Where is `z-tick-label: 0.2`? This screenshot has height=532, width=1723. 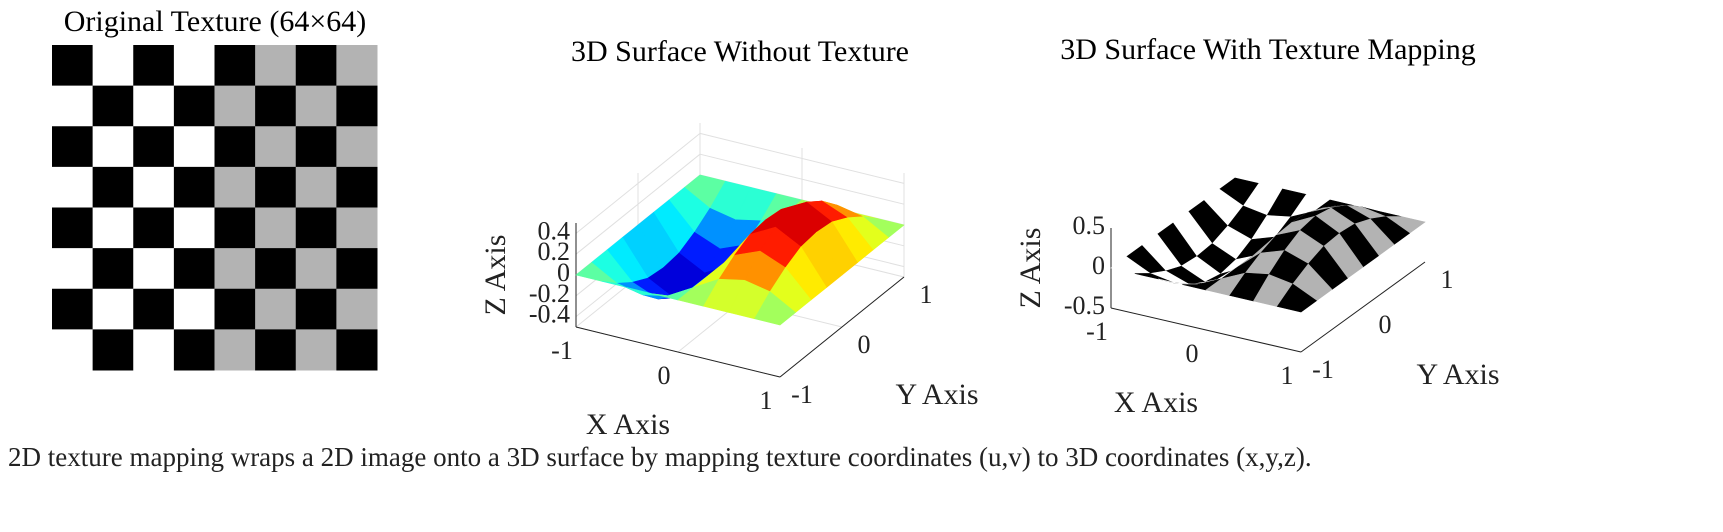
z-tick-label: 0.2 is located at coordinates (554, 251).